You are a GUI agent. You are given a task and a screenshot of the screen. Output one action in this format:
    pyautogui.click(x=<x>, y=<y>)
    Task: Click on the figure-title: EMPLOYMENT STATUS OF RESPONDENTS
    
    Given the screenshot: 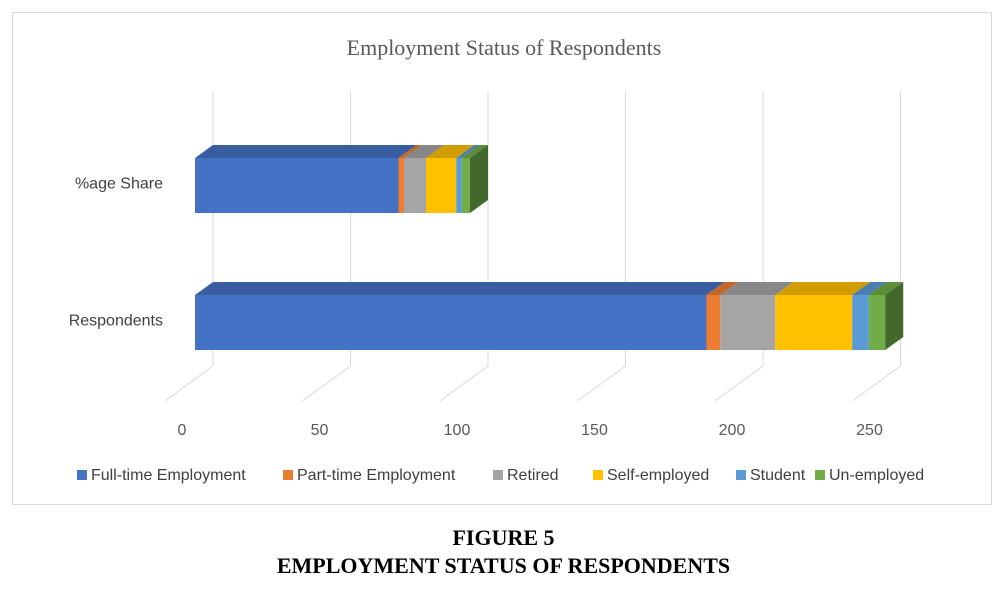 What is the action you would take?
    pyautogui.click(x=503, y=565)
    